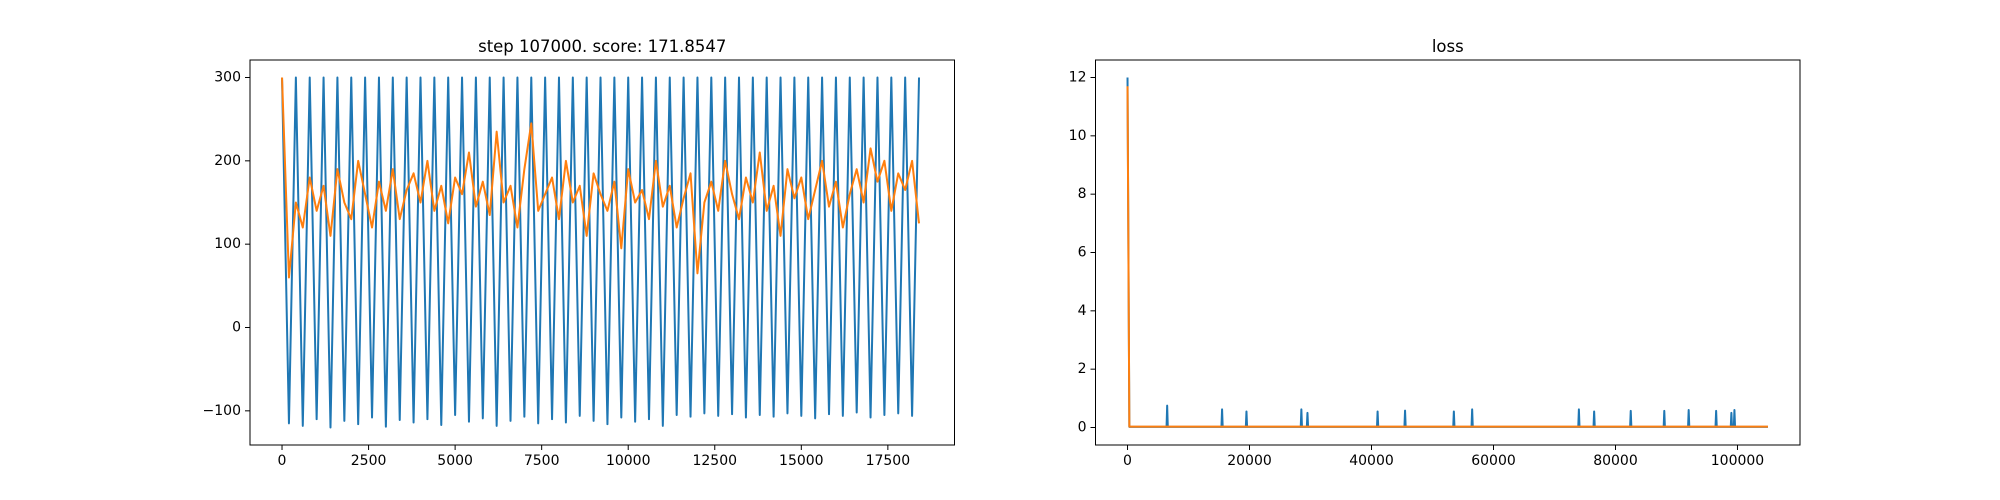 The image size is (2000, 500). I want to click on x-tick-label: 15000, so click(801, 461).